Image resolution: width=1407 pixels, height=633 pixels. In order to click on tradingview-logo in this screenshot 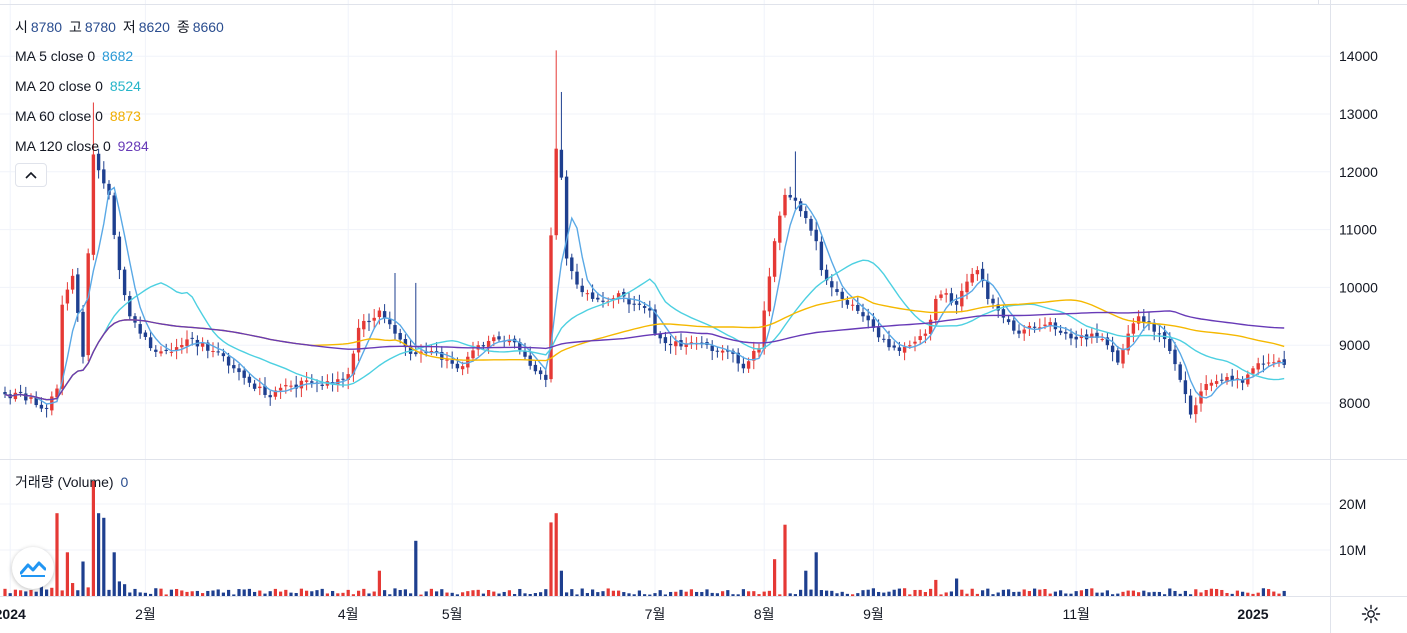, I will do `click(33, 568)`.